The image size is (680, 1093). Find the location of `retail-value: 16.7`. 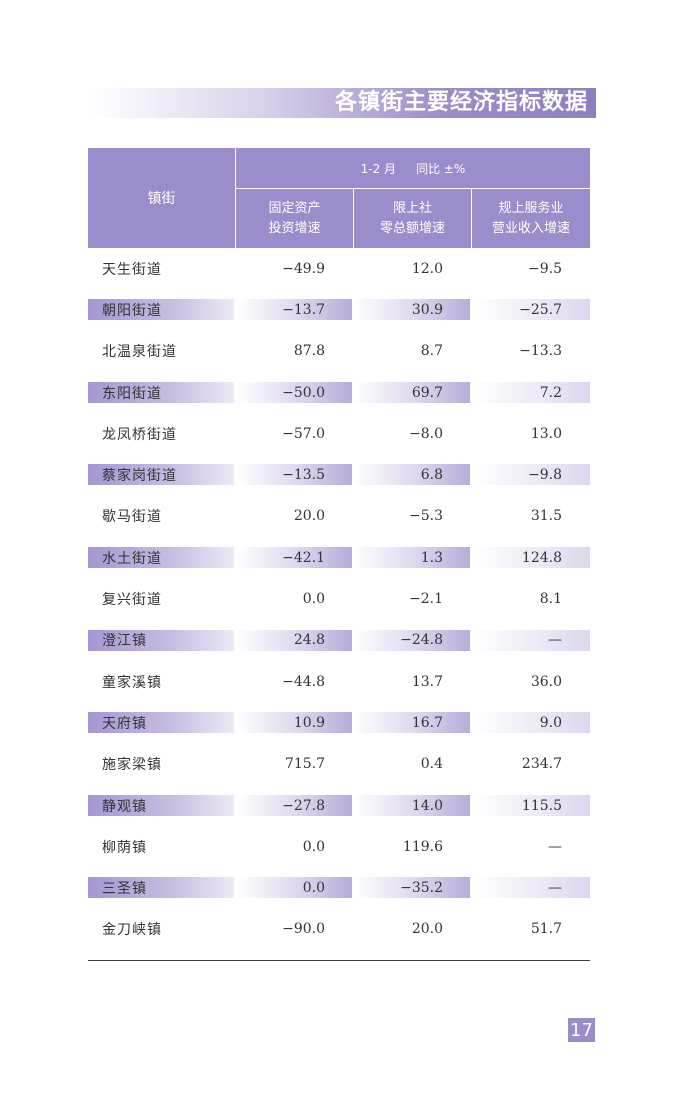

retail-value: 16.7 is located at coordinates (427, 722).